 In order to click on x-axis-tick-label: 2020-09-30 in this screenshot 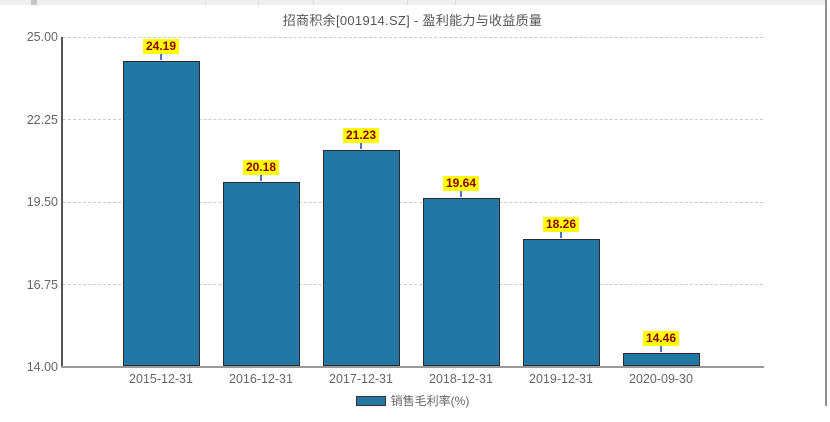, I will do `click(661, 379)`.